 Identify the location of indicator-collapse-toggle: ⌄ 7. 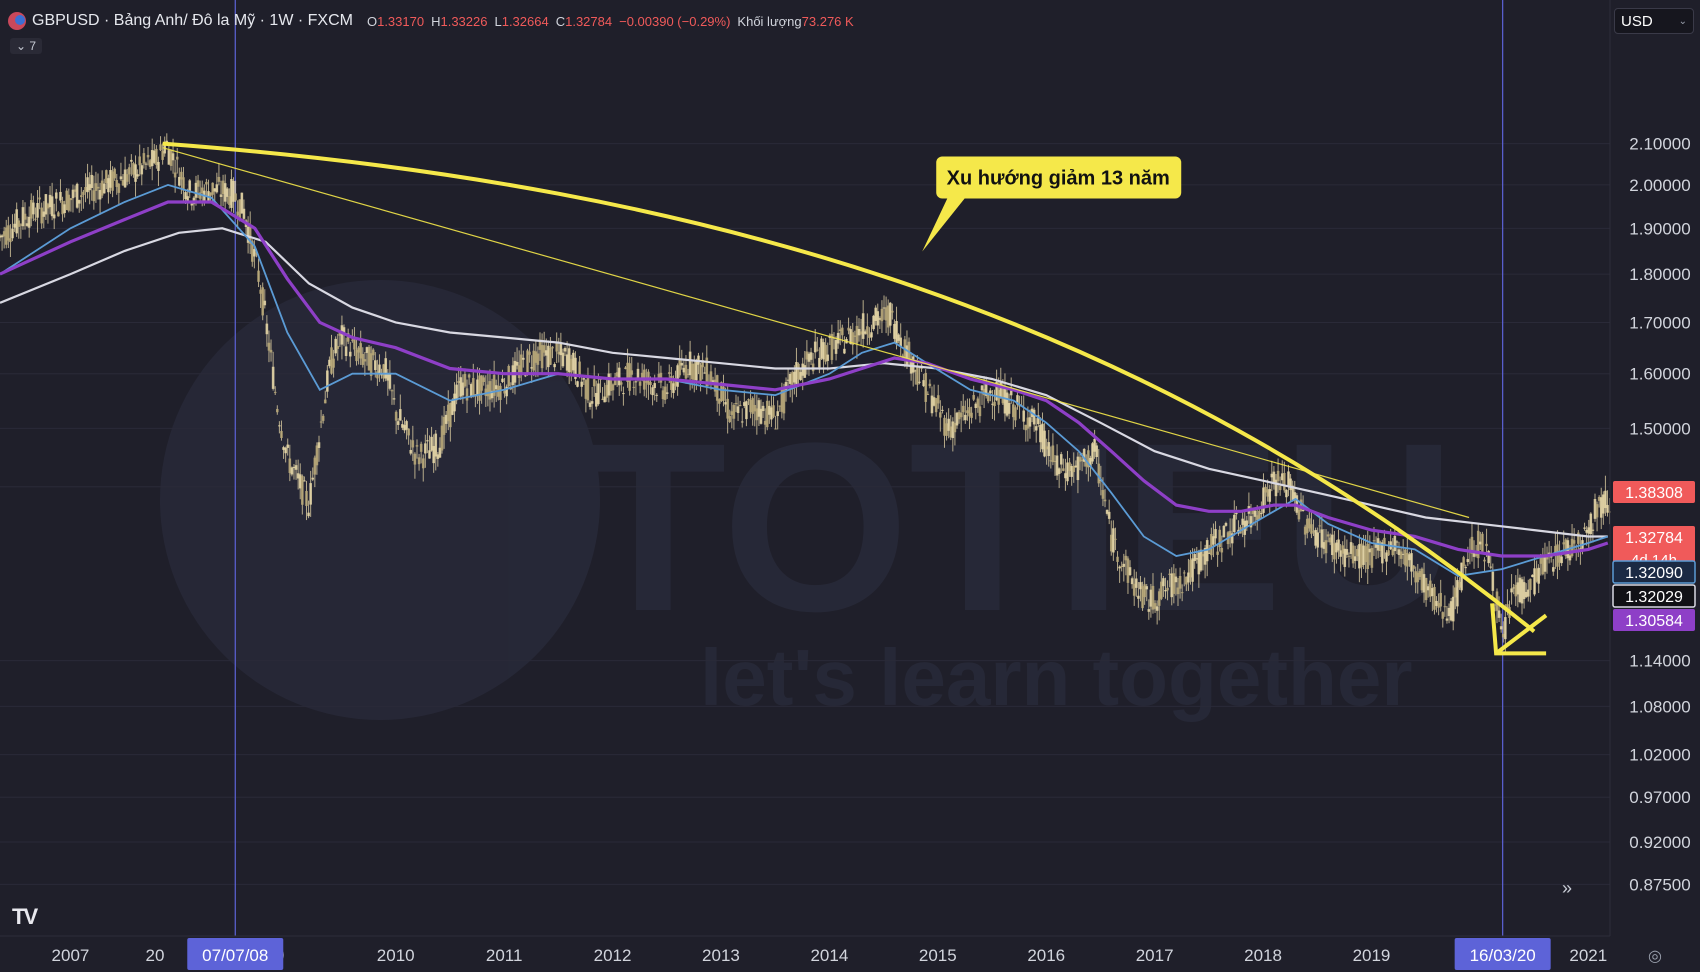
(26, 46).